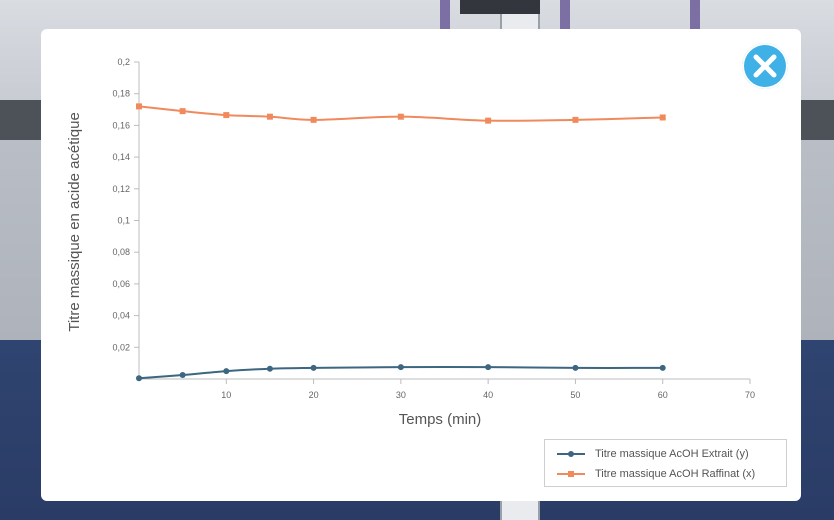 This screenshot has width=834, height=520. I want to click on y-tick-label: 0,06, so click(121, 284).